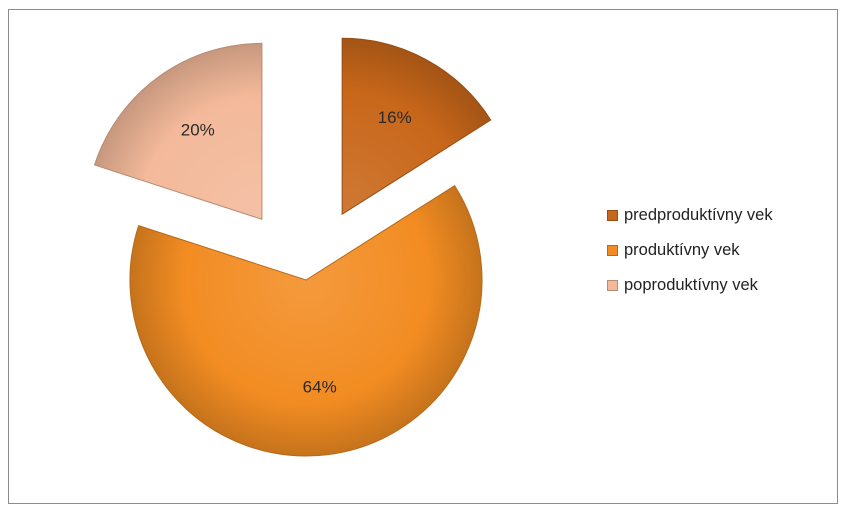  What do you see at coordinates (320, 387) in the screenshot?
I see `data-label-1: 64%` at bounding box center [320, 387].